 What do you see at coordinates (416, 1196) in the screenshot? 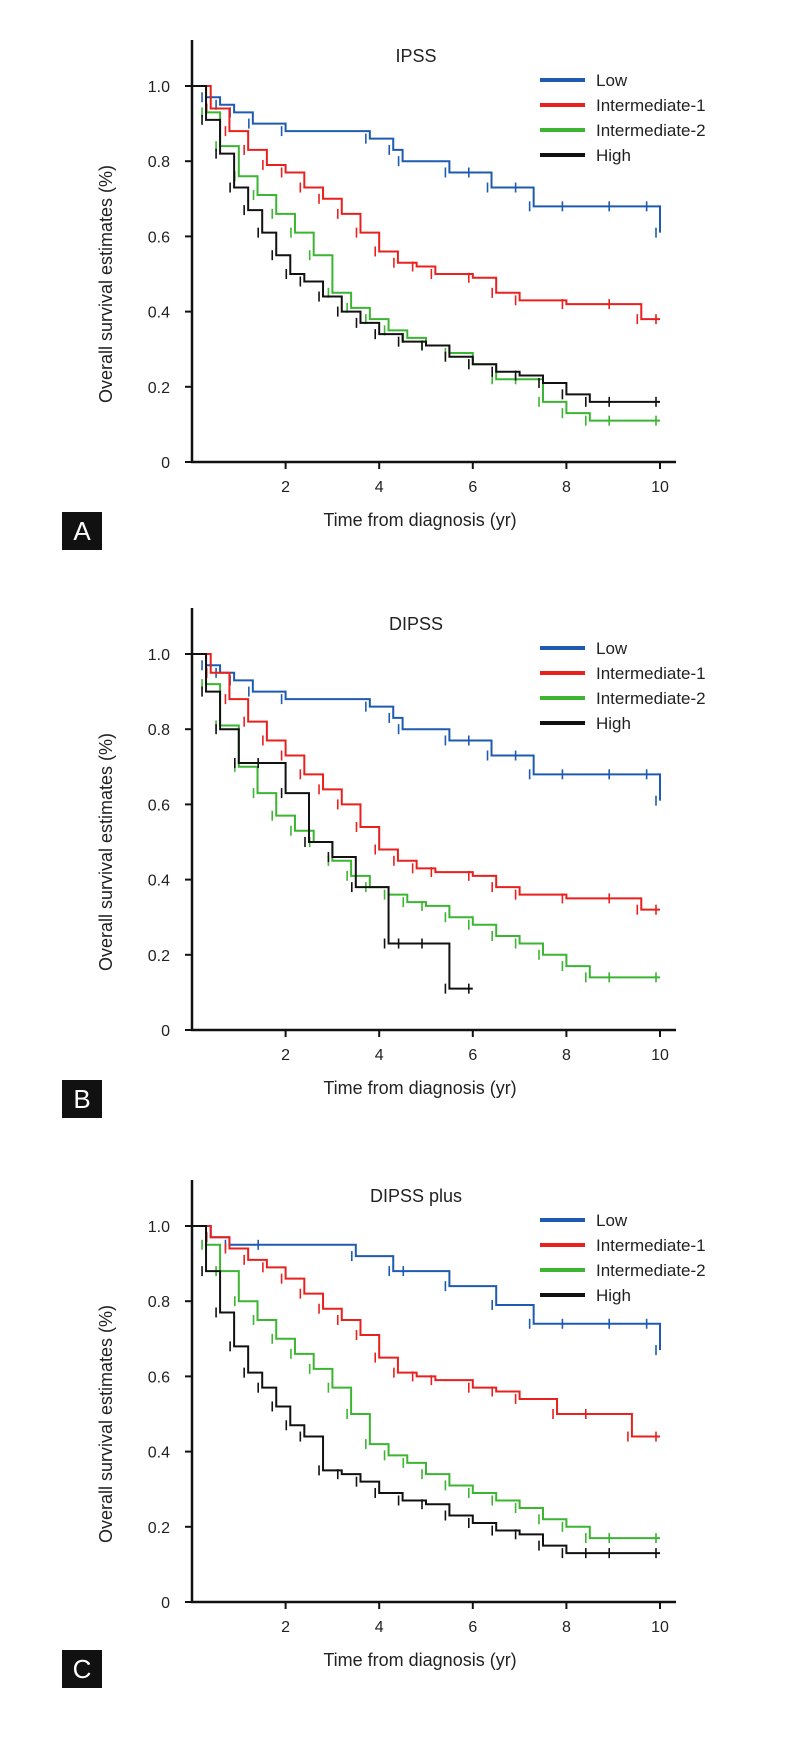
I see `chart-title: DIPSS plus` at bounding box center [416, 1196].